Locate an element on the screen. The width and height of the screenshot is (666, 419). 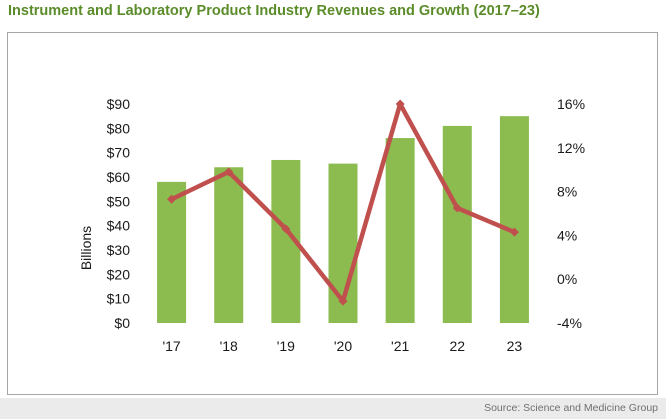
x-tick-label: '19 is located at coordinates (286, 346).